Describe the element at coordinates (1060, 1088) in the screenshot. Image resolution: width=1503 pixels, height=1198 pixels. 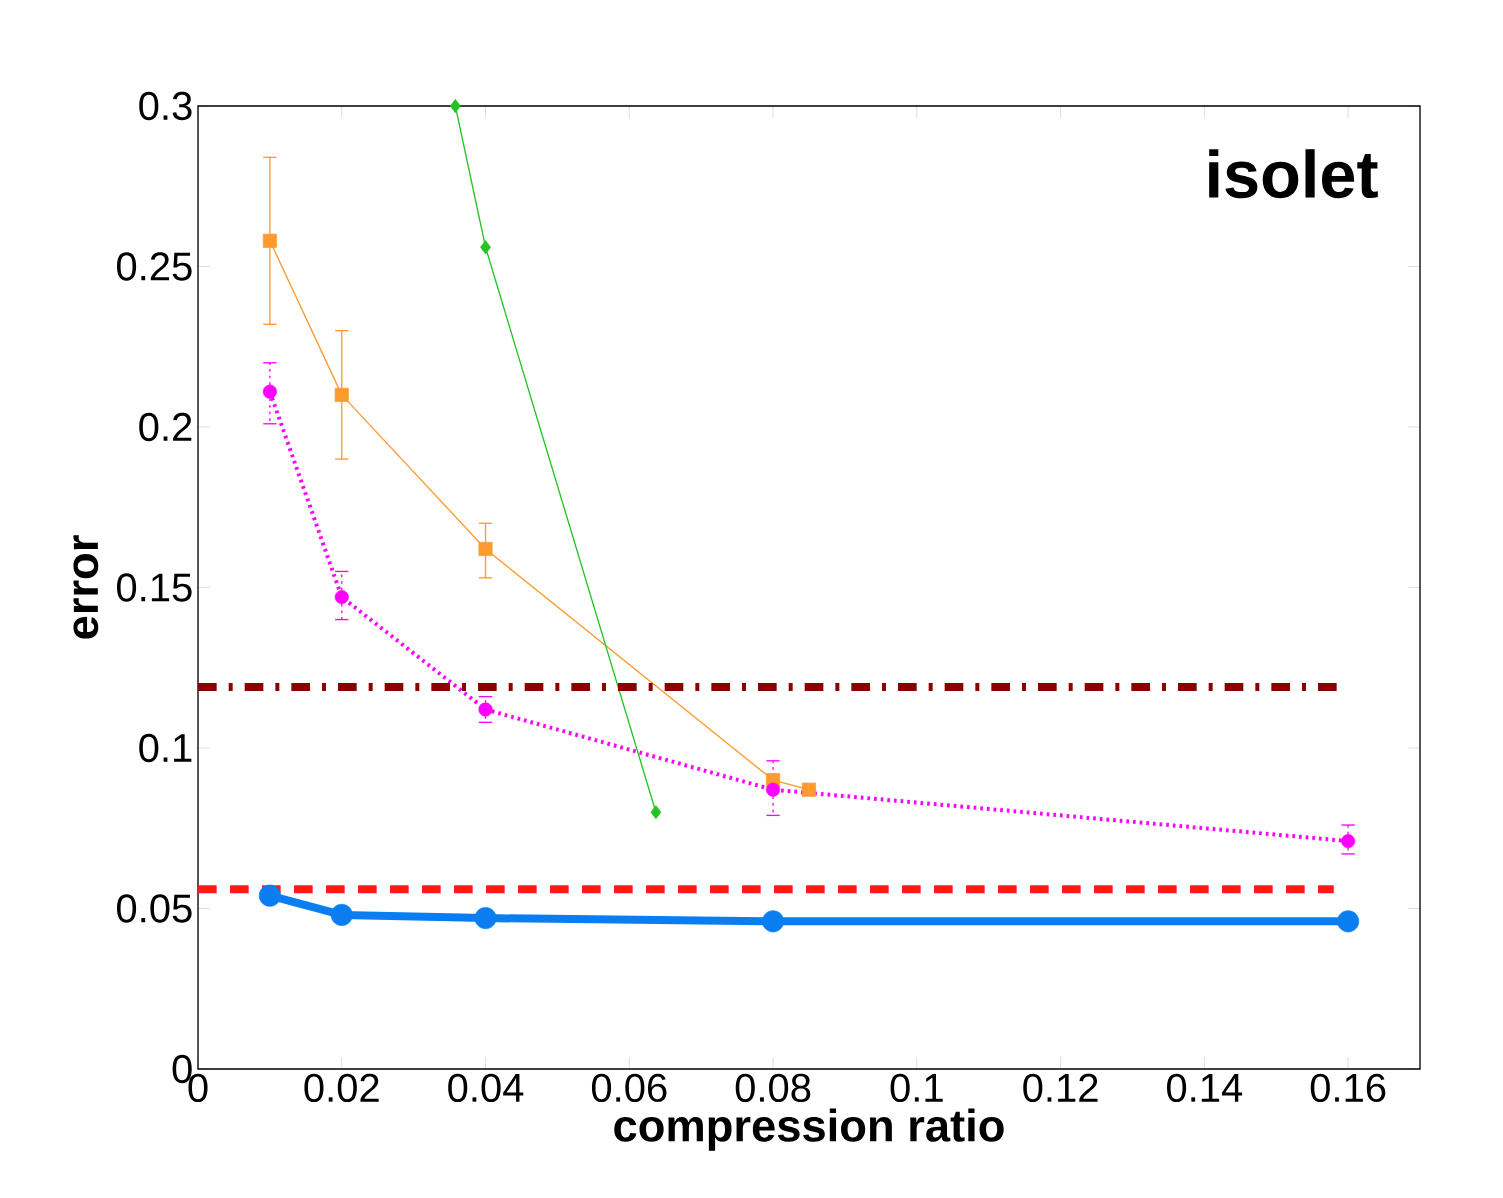
I see `x-tick-label: 0.12` at that location.